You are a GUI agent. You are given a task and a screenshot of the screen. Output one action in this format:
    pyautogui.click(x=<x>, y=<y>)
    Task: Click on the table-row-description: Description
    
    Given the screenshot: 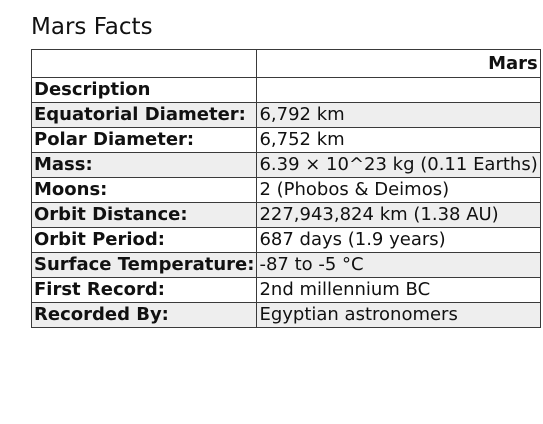 What is the action you would take?
    pyautogui.click(x=285, y=90)
    